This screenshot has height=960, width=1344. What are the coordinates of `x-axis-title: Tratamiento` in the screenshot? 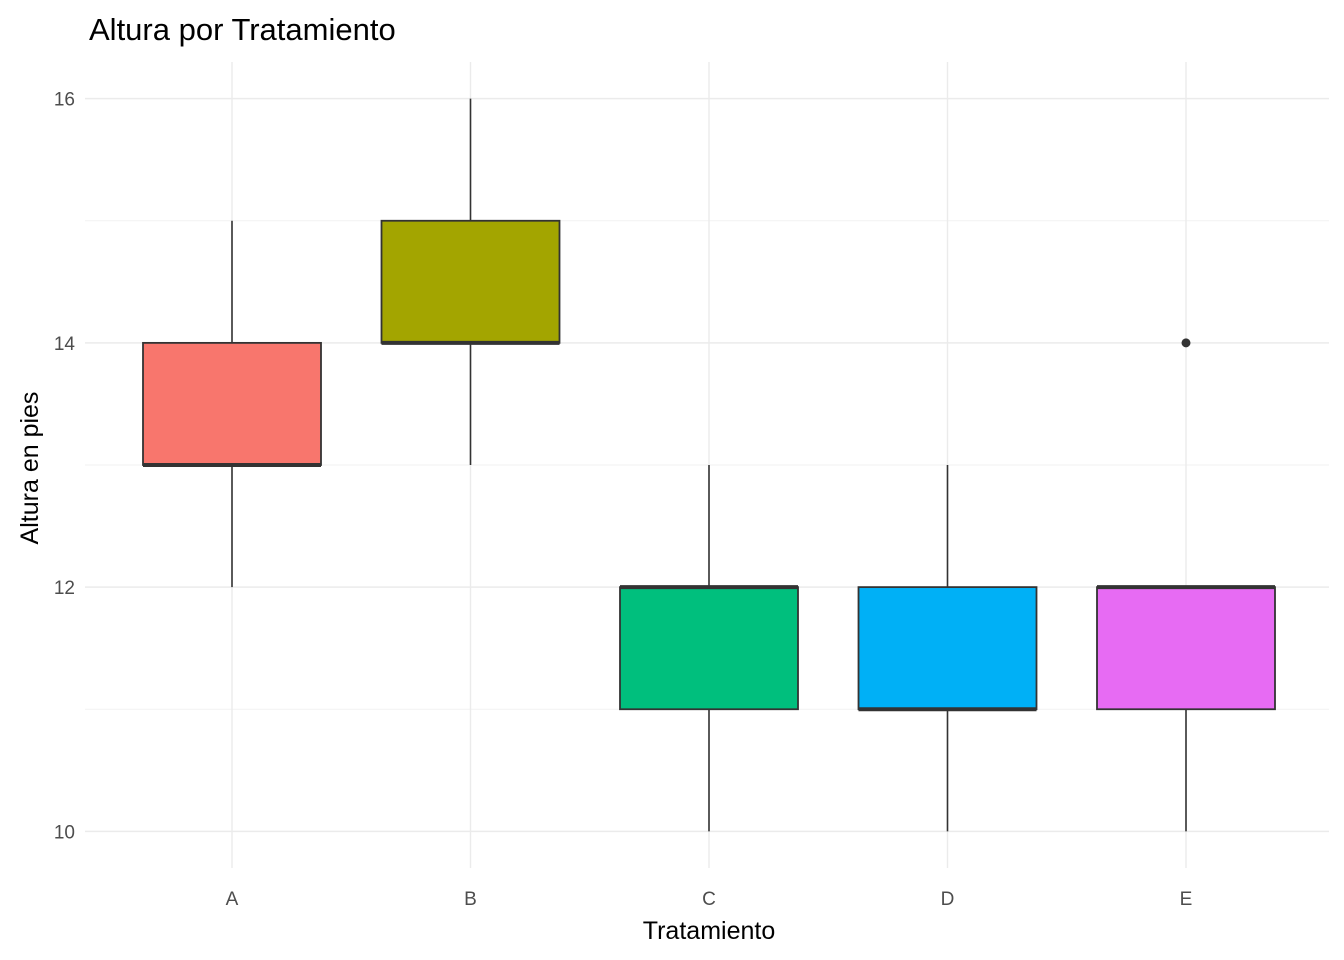 It's located at (709, 931).